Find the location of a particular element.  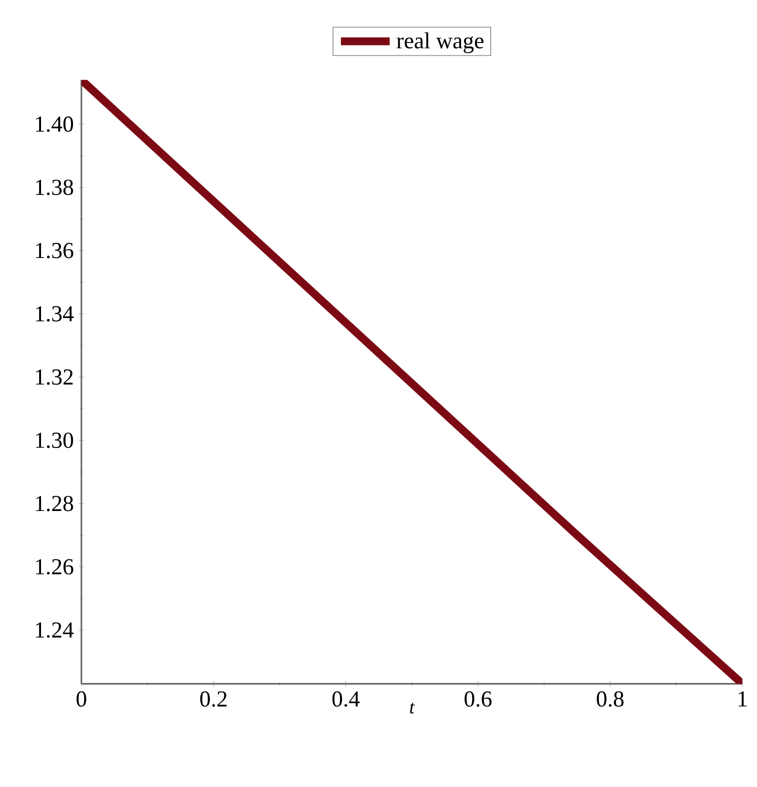

x-tick-label: 0.4 is located at coordinates (346, 699).